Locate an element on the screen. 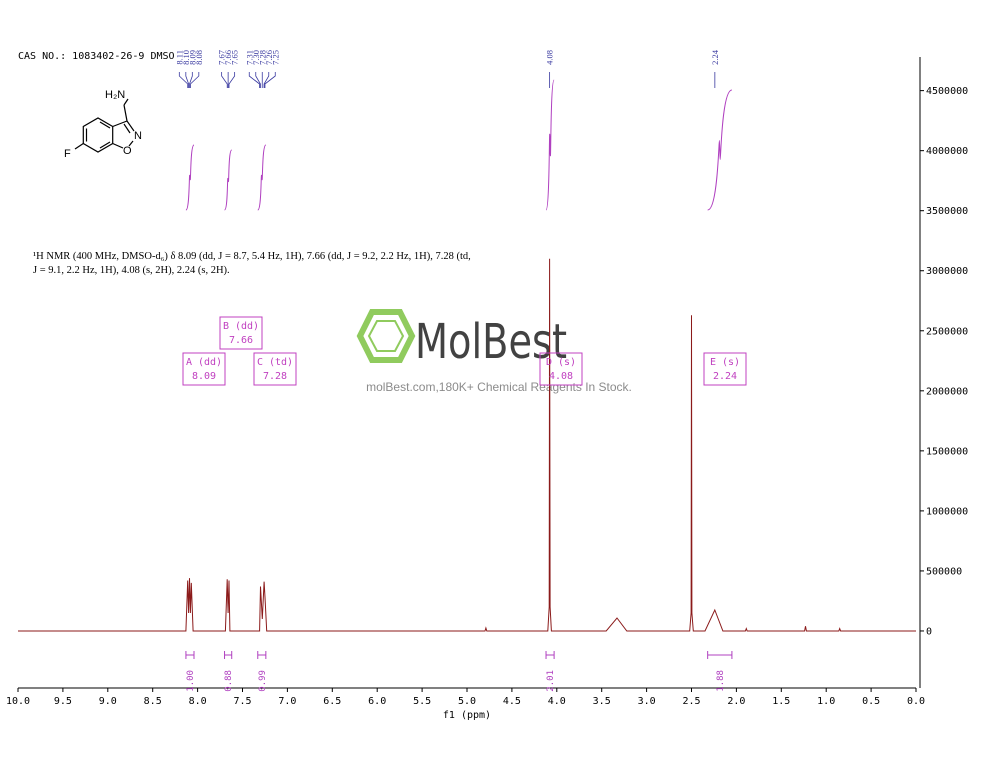 This screenshot has width=1000, height=773. structure-label: O is located at coordinates (127, 151).